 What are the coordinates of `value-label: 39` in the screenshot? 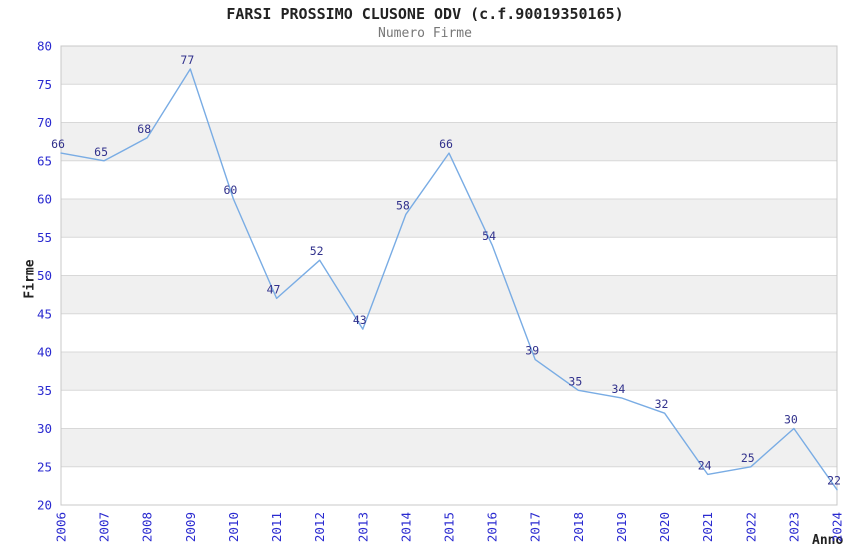 It's located at (532, 351).